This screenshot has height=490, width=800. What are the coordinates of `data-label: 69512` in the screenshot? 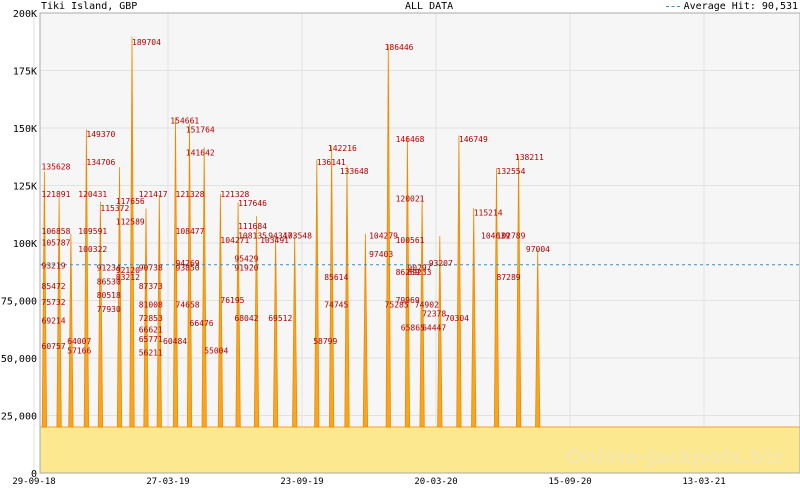 It's located at (280, 318).